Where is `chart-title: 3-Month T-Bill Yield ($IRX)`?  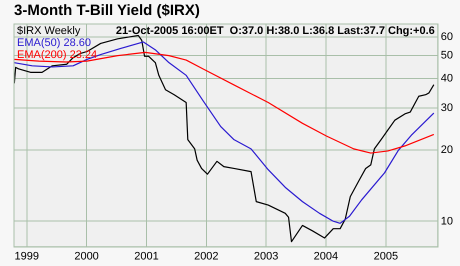 chart-title: 3-Month T-Bill Yield ($IRX) is located at coordinates (107, 11).